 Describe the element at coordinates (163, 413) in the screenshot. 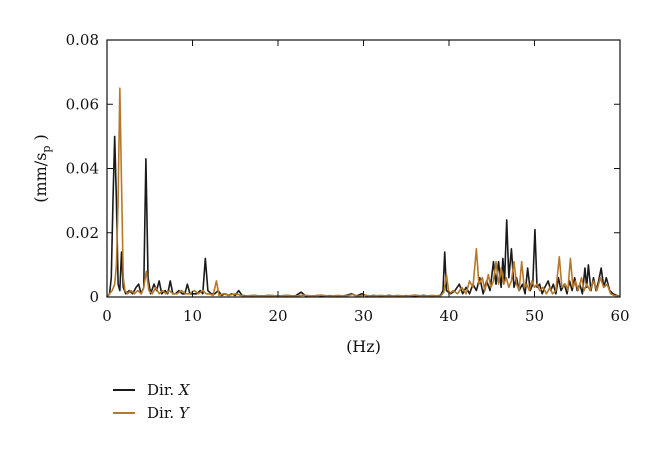

I see `legend-label-dir-y-prefix: Dir.` at that location.